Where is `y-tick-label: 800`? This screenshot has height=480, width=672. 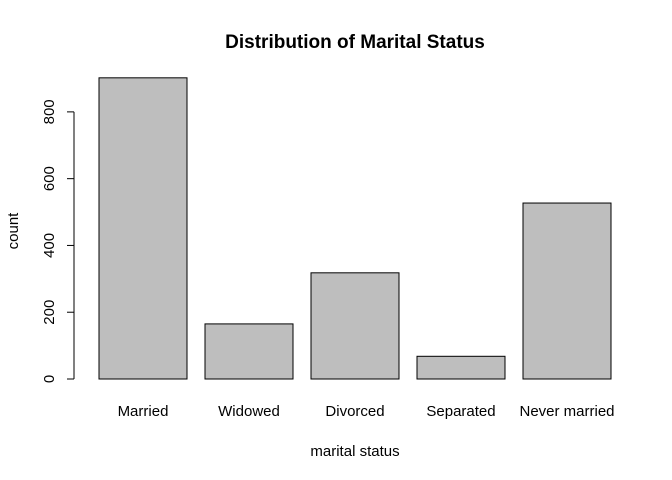
y-tick-label: 800 is located at coordinates (49, 111).